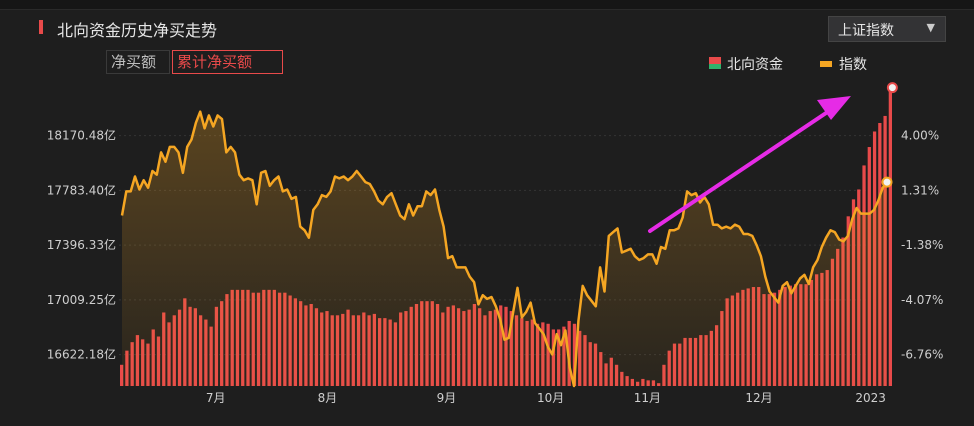 This screenshot has width=974, height=426. What do you see at coordinates (922, 300) in the screenshot?
I see `right-tick-label: -4.07%` at bounding box center [922, 300].